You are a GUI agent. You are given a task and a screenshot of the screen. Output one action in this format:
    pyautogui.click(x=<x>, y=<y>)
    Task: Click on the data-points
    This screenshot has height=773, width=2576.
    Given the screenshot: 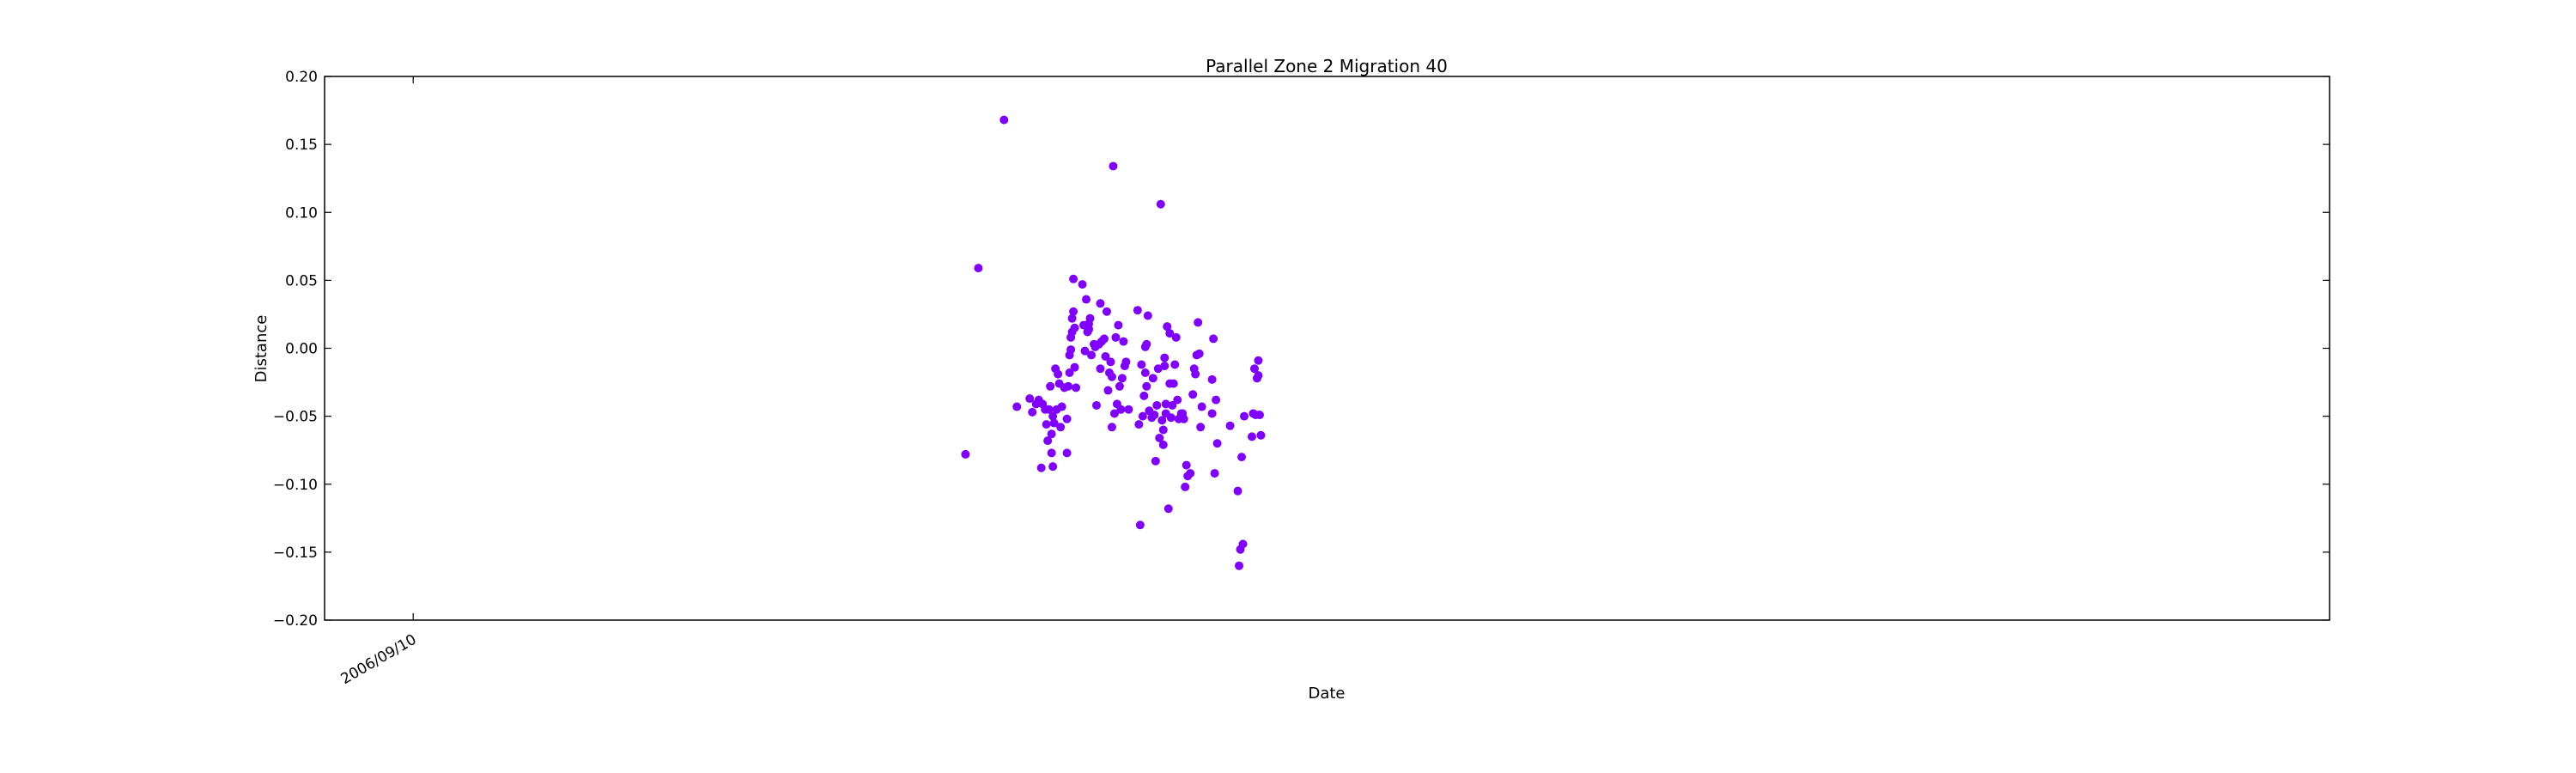 What is the action you would take?
    pyautogui.click(x=1113, y=342)
    